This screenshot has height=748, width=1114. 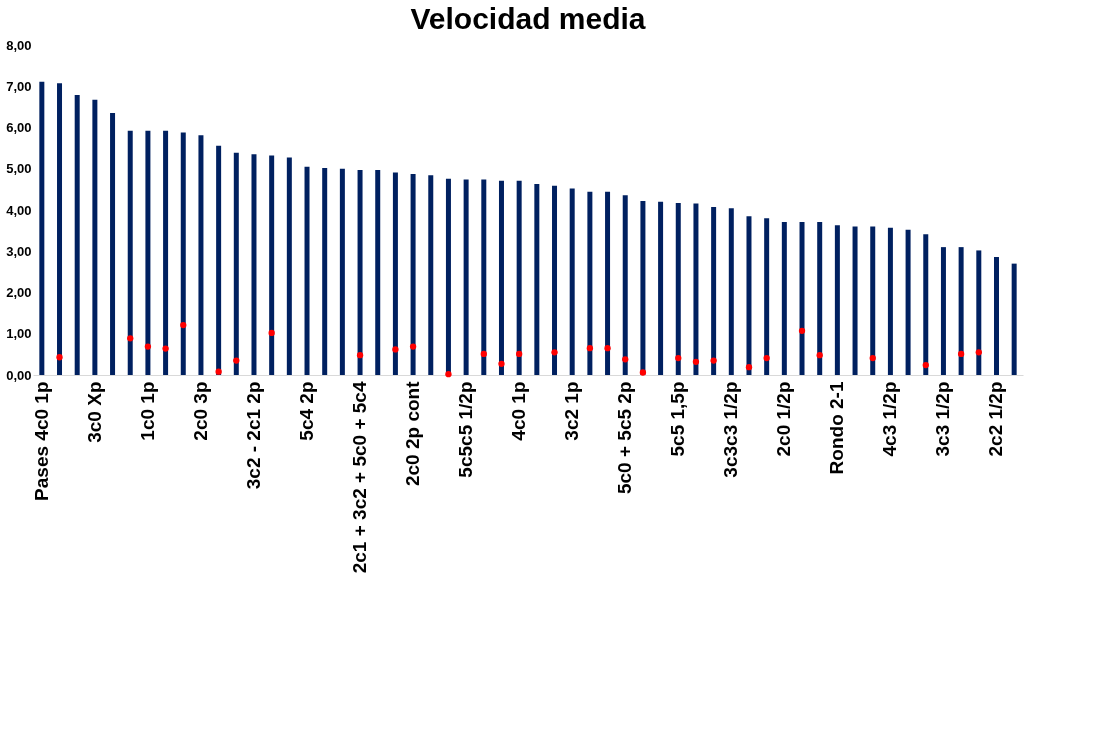 What do you see at coordinates (996, 419) in the screenshot?
I see `x-tick-label: 2c2 1/2p` at bounding box center [996, 419].